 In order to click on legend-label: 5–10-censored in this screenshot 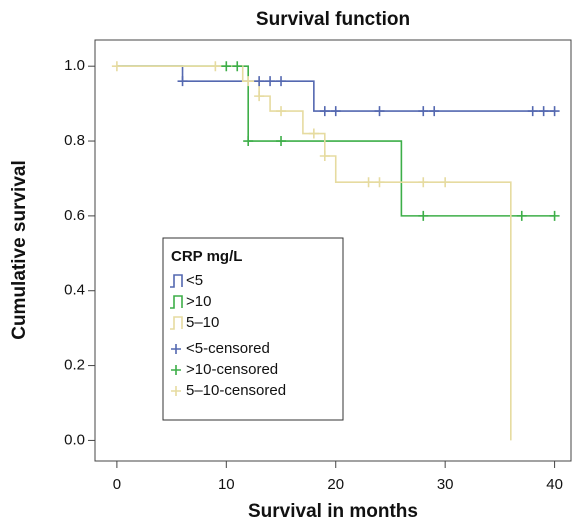, I will do `click(236, 390)`.